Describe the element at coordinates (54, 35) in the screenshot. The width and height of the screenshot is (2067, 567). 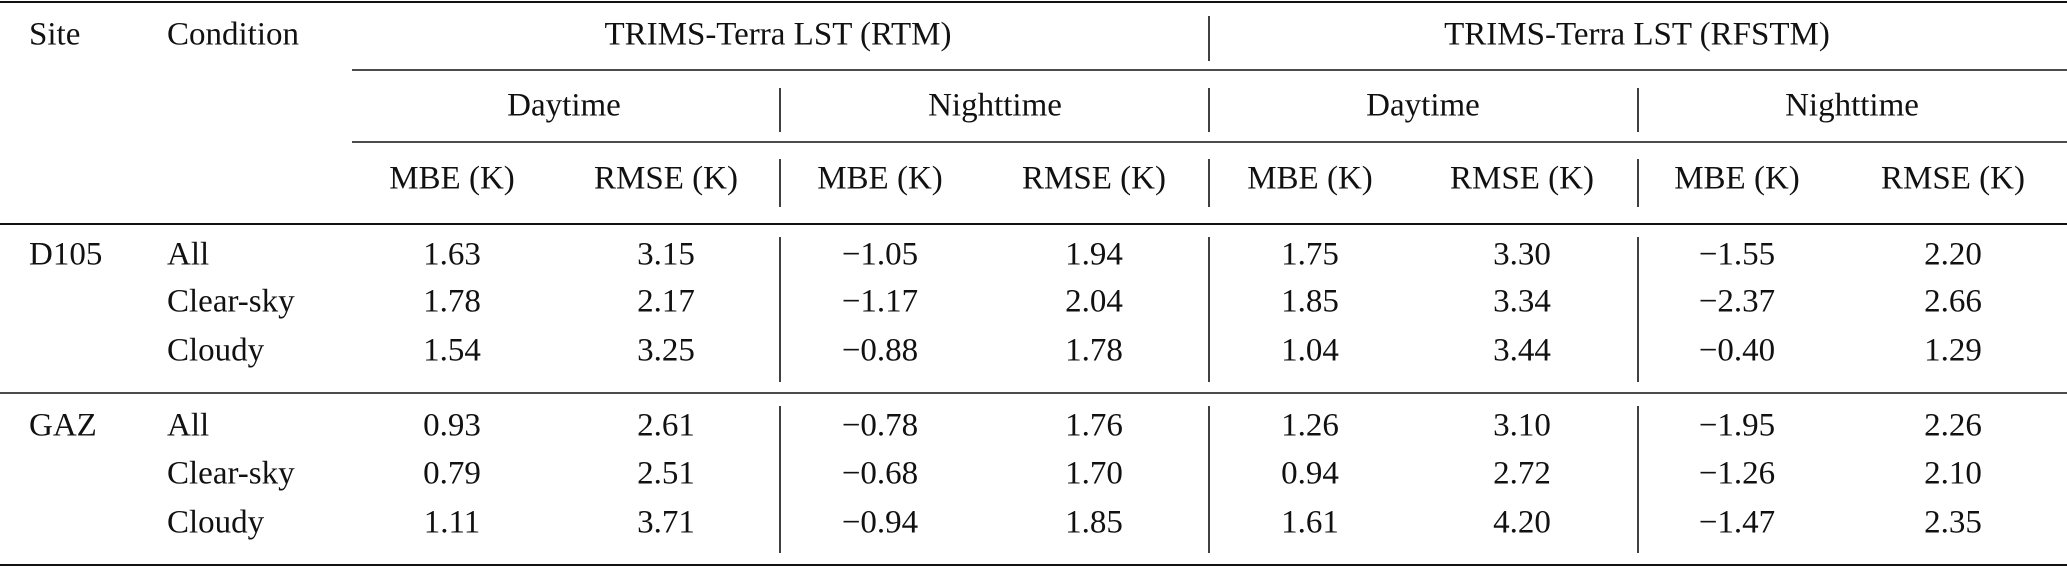
I see `header-site: Site` at that location.